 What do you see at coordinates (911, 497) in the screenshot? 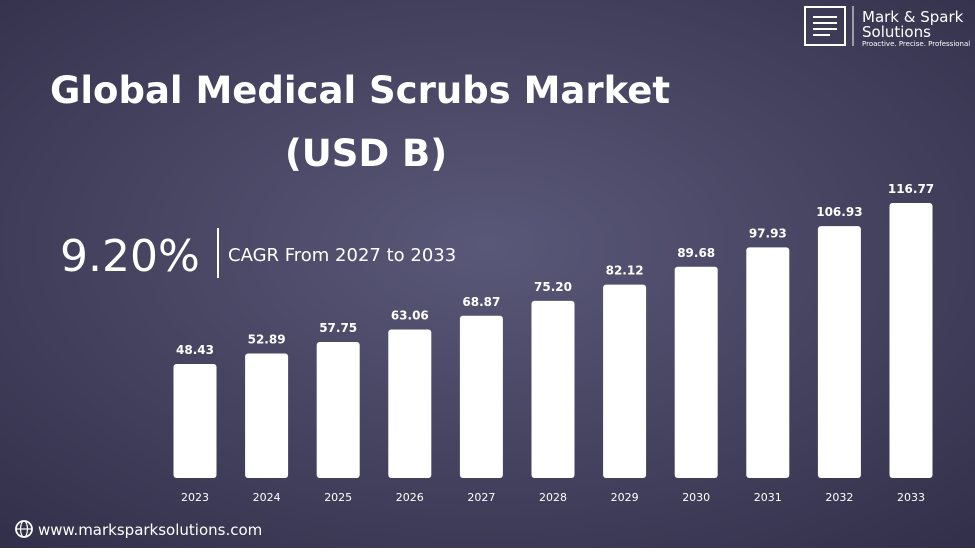
I see `x-tick-label: 2033` at bounding box center [911, 497].